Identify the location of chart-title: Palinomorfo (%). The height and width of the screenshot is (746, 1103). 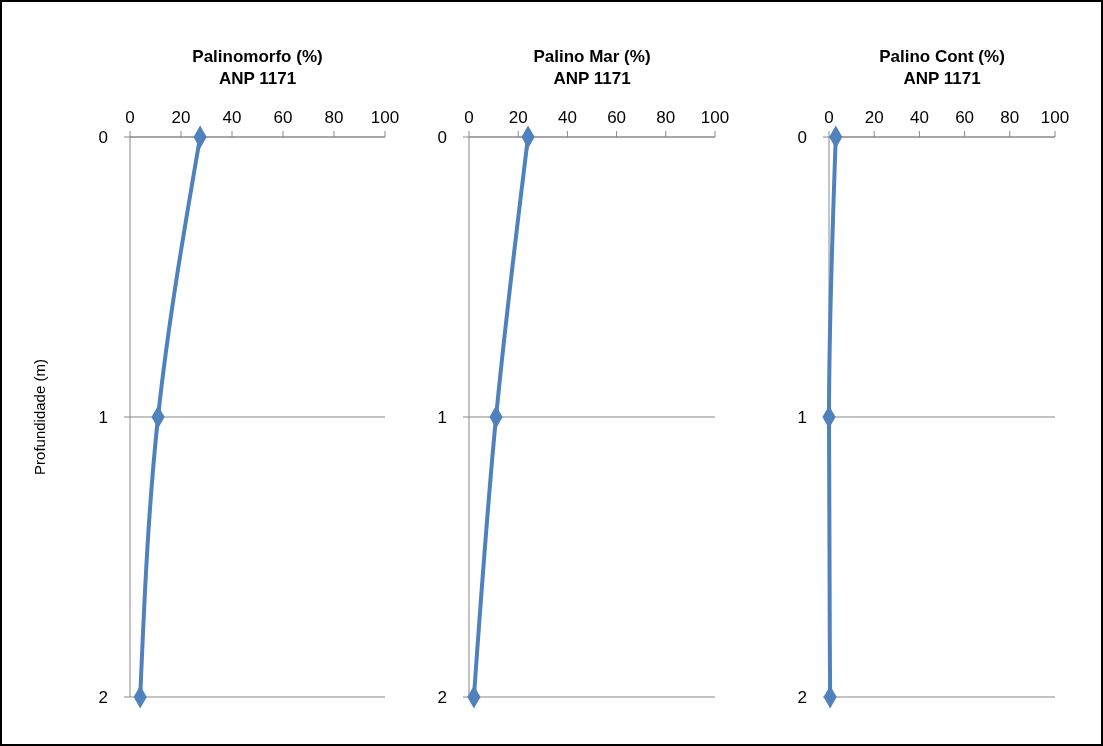
(257, 56).